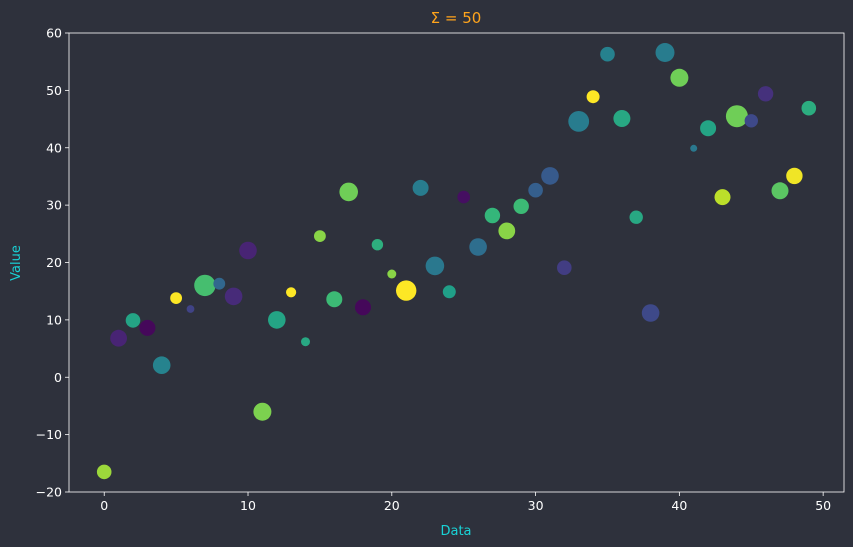 This screenshot has height=547, width=853. I want to click on y-tick-label: −20, so click(49, 492).